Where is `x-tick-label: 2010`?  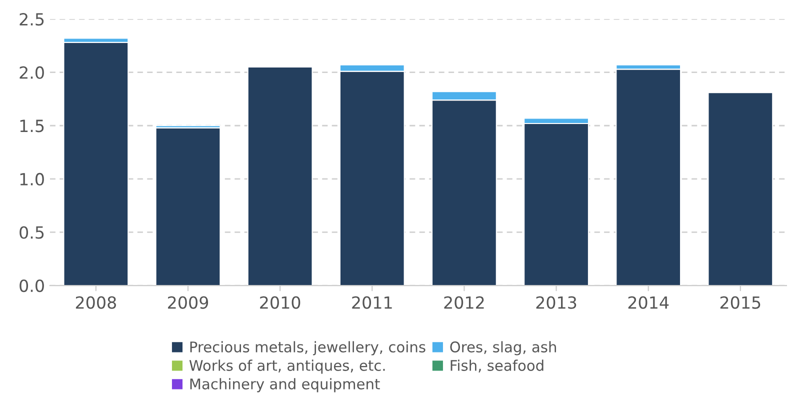
x-tick-label: 2010 is located at coordinates (280, 302).